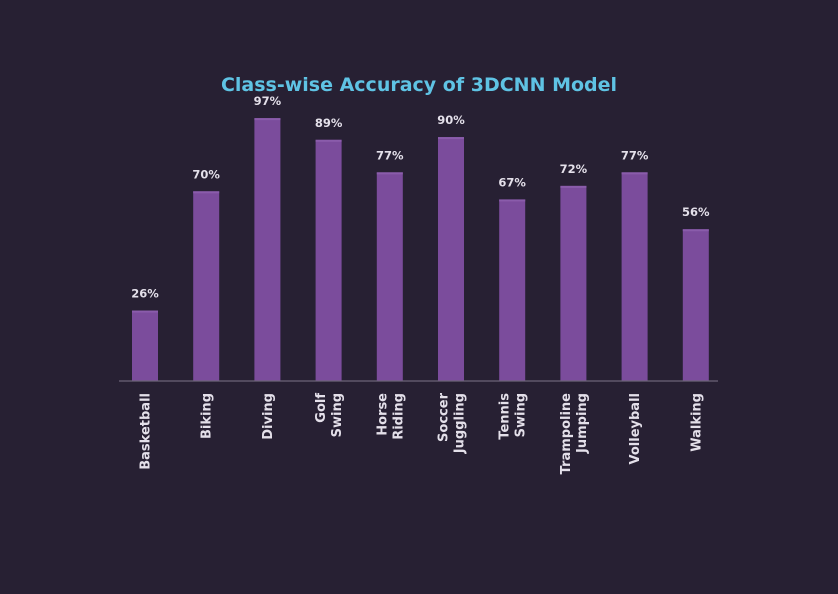 The height and width of the screenshot is (594, 838). I want to click on category-label-line: Jumping, so click(582, 423).